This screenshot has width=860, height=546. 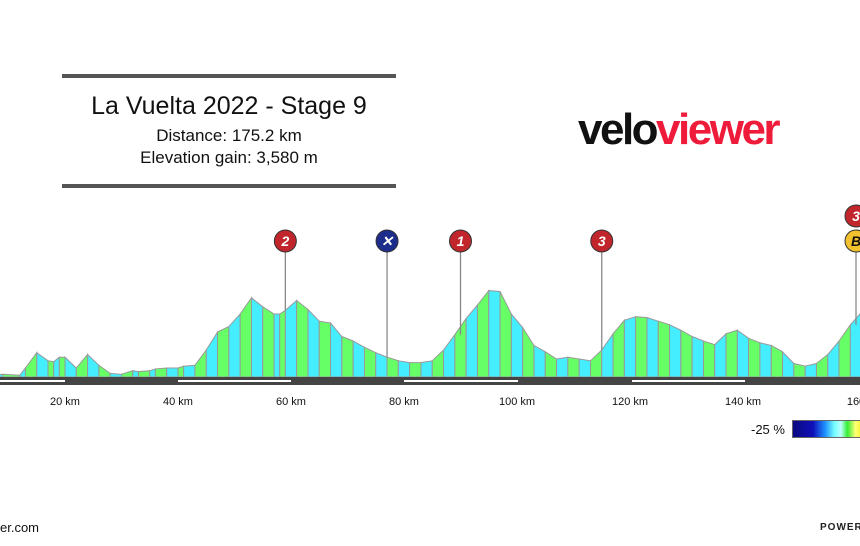 I want to click on x-tick-label: 120 km, so click(x=630, y=402).